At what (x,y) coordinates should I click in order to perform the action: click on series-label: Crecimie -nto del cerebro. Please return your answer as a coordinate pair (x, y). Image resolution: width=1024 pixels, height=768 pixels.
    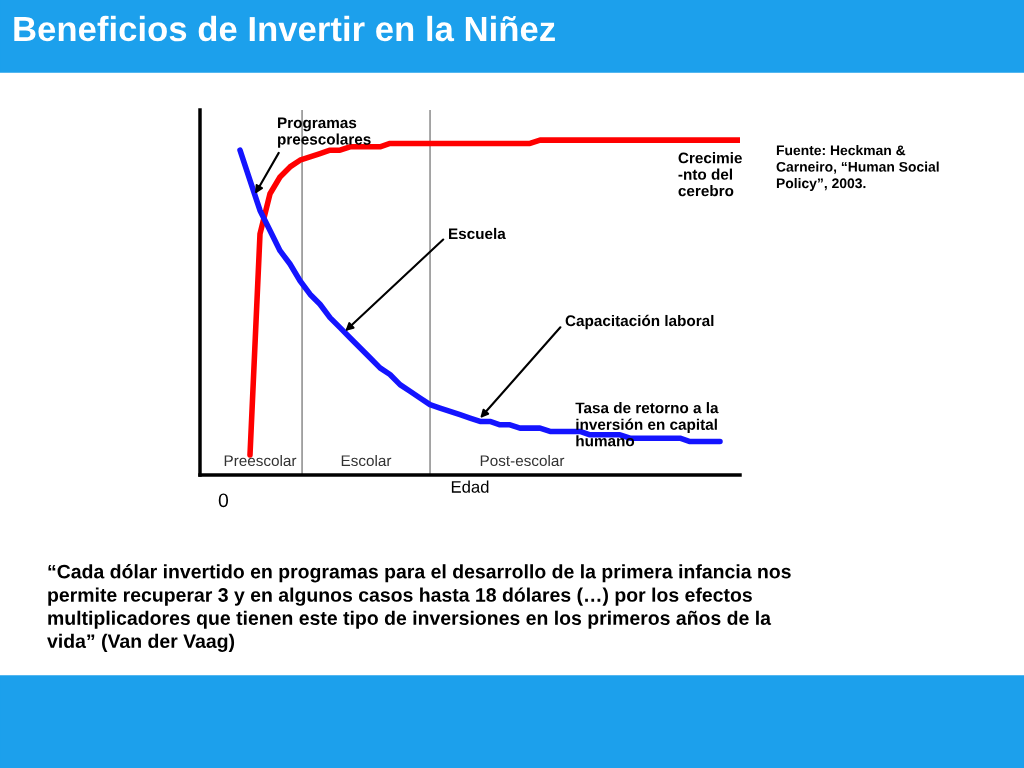
    Looking at the image, I should click on (710, 174).